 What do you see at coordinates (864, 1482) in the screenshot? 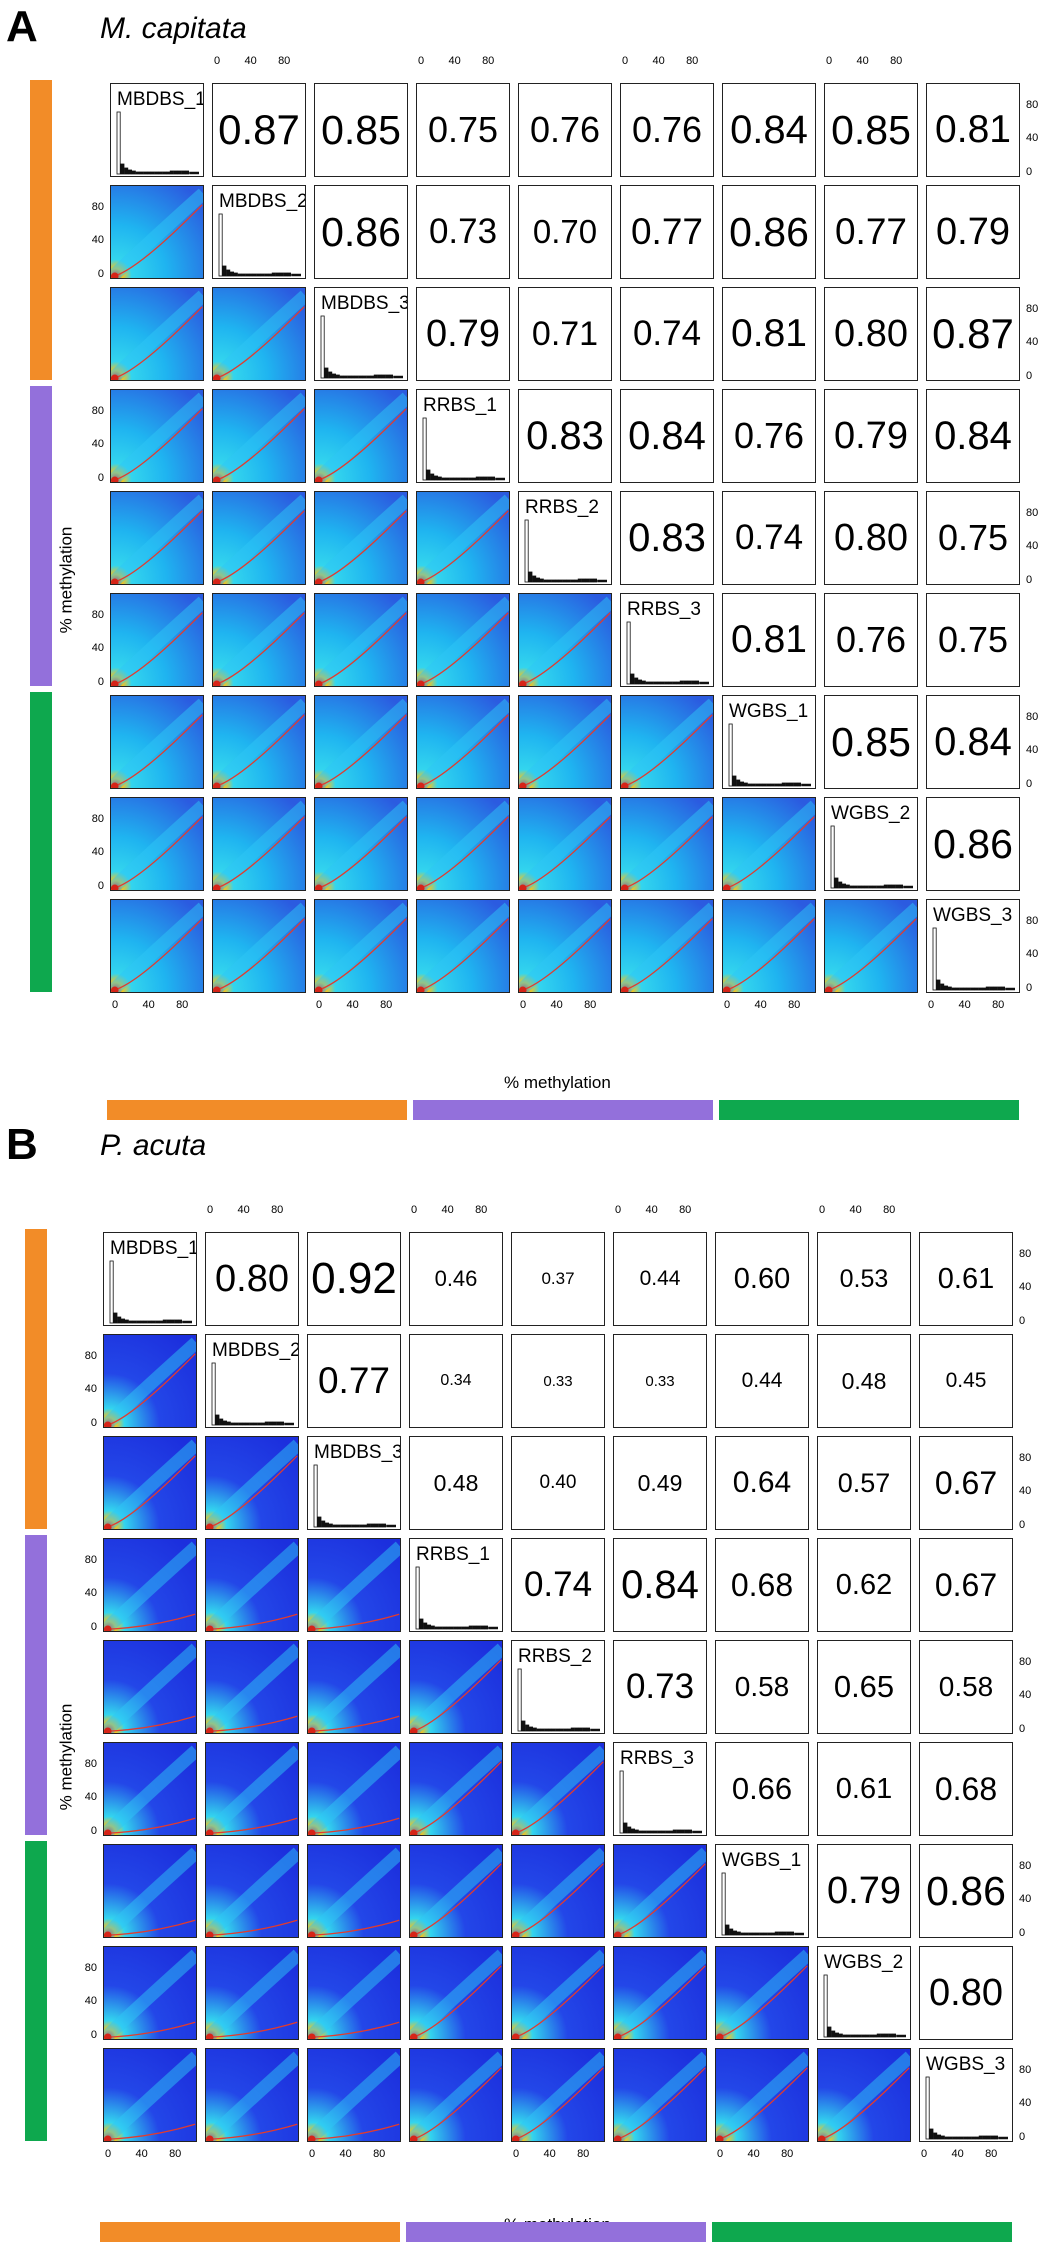
I see `correlation-value: 0.57` at bounding box center [864, 1482].